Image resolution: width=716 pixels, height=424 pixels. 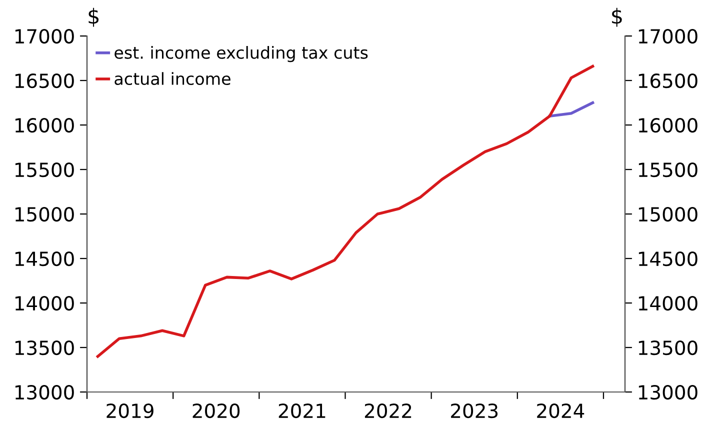 I want to click on x-tick-label: 2019, so click(x=130, y=410).